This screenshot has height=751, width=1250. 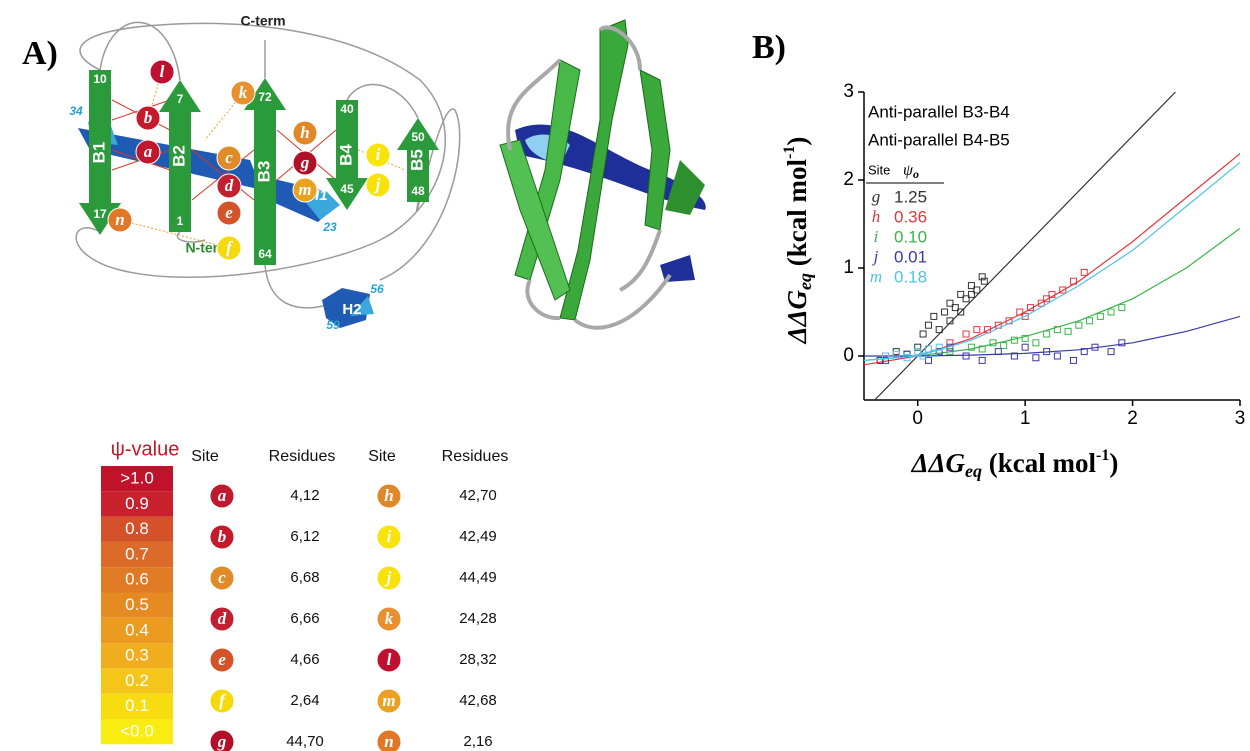 What do you see at coordinates (910, 216) in the screenshot?
I see `legend-value: 0.36` at bounding box center [910, 216].